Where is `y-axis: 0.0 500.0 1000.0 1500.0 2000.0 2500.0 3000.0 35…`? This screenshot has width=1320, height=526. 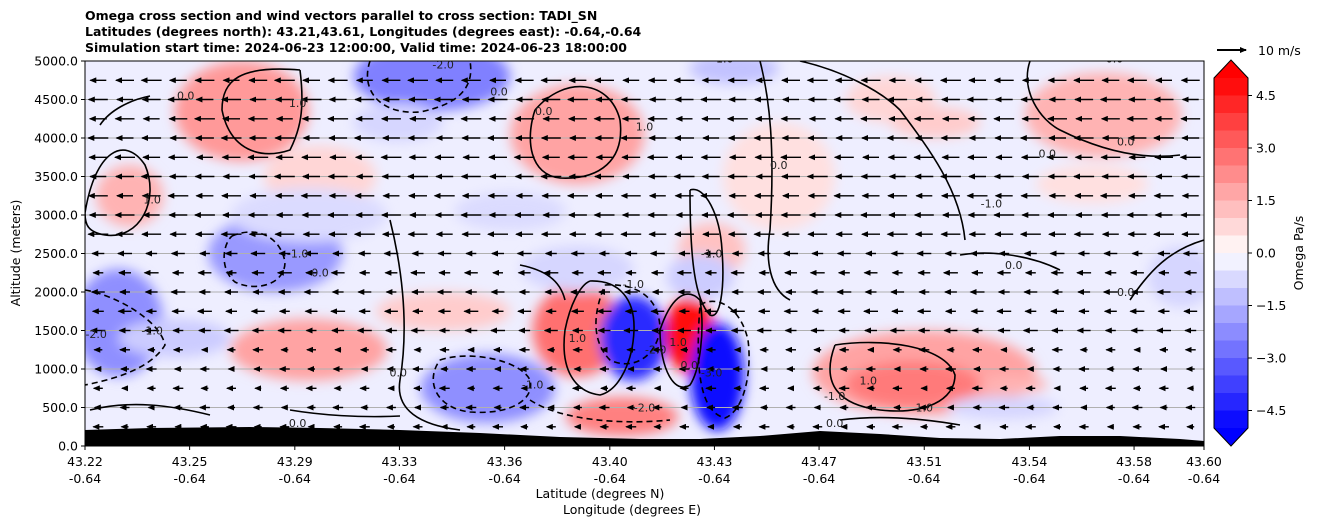 y-axis: 0.0 500.0 1000.0 1500.0 2000.0 2500.0 3000.0 35… is located at coordinates (59, 254).